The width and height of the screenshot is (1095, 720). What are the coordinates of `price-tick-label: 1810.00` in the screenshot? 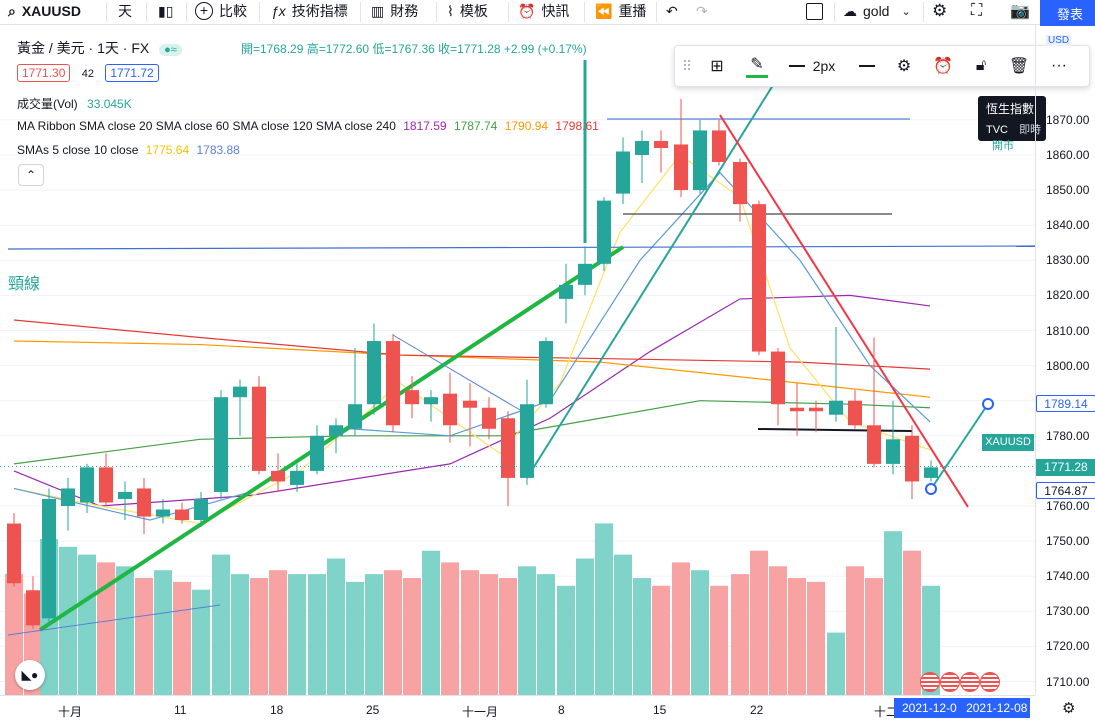 It's located at (1068, 330).